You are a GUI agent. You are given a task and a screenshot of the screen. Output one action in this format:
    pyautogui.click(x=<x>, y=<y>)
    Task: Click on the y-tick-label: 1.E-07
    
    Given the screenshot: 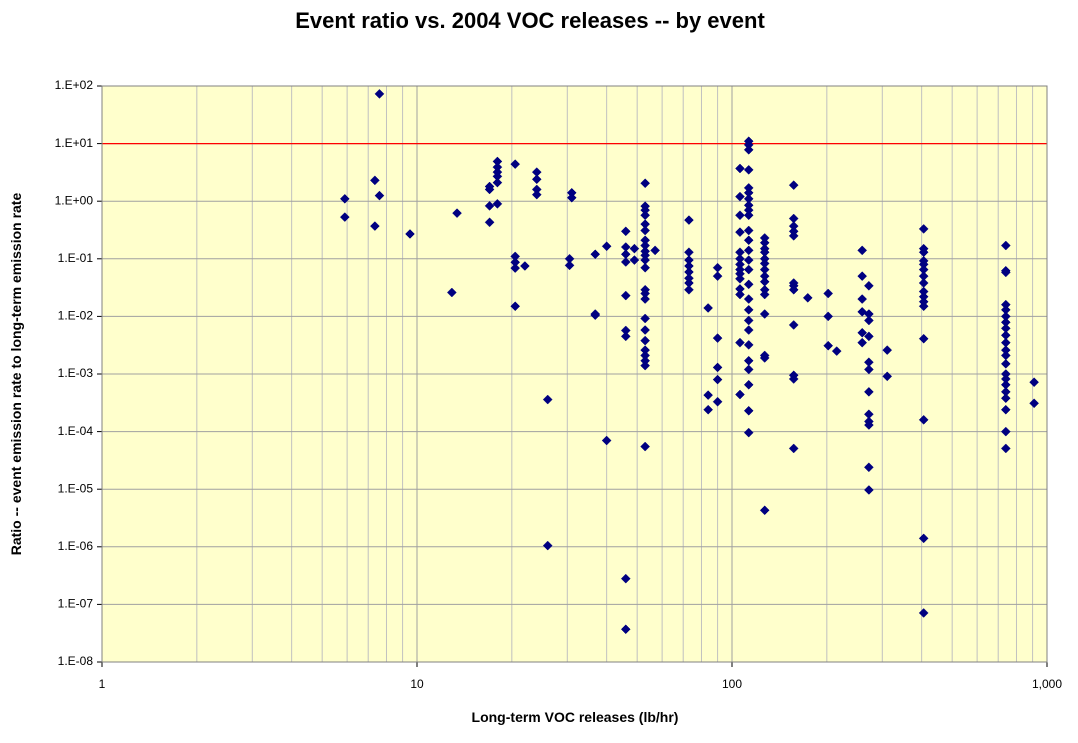 What is the action you would take?
    pyautogui.click(x=76, y=604)
    